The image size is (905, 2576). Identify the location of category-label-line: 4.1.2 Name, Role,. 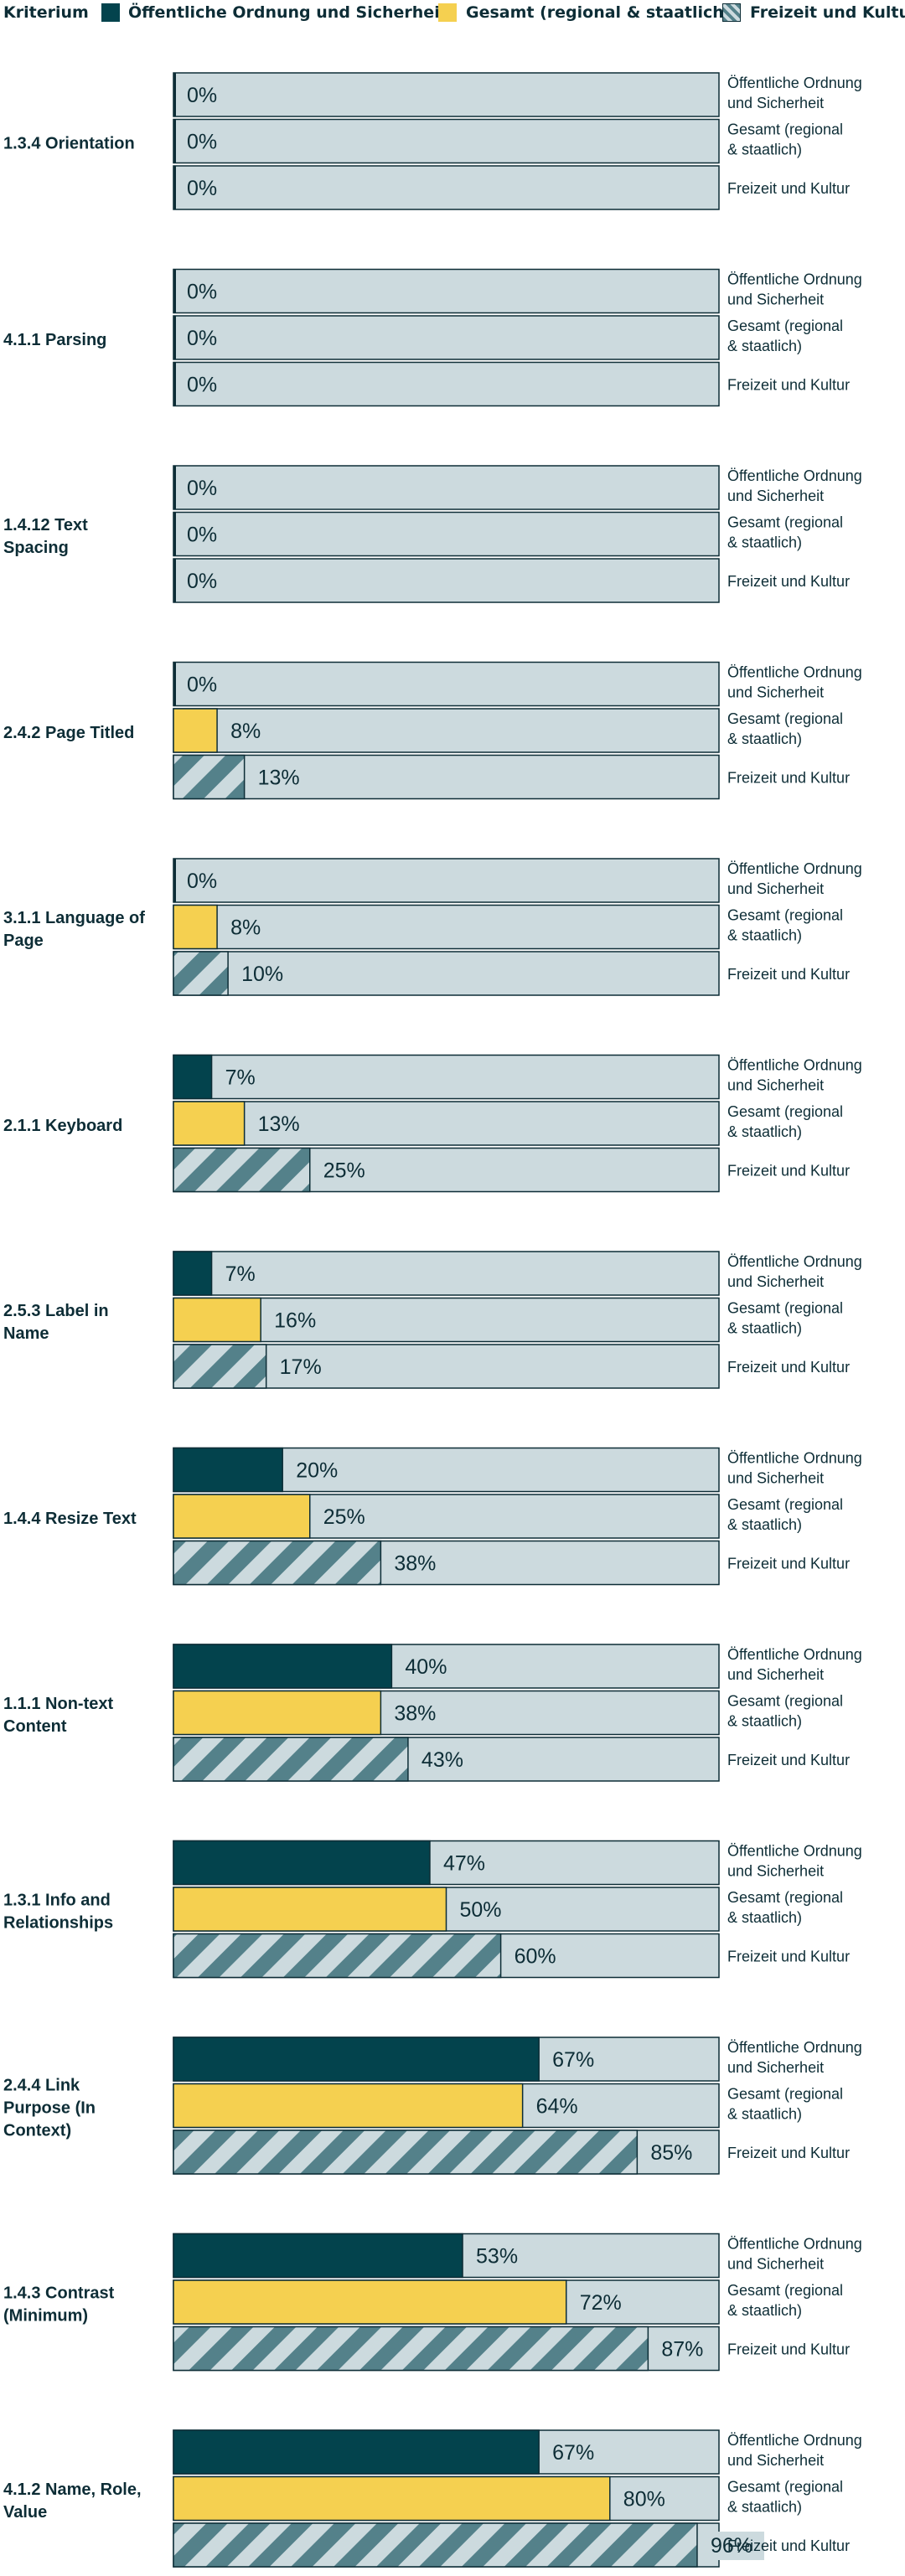
(72, 2489).